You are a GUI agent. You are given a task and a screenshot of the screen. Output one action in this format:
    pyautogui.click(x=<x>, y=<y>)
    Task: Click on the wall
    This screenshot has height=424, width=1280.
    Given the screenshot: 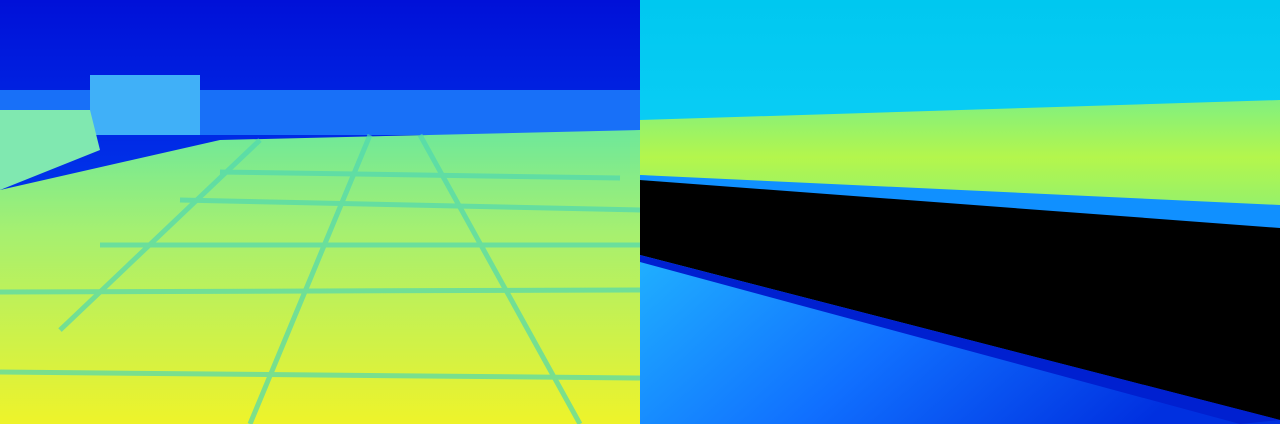 What is the action you would take?
    pyautogui.click(x=50, y=150)
    